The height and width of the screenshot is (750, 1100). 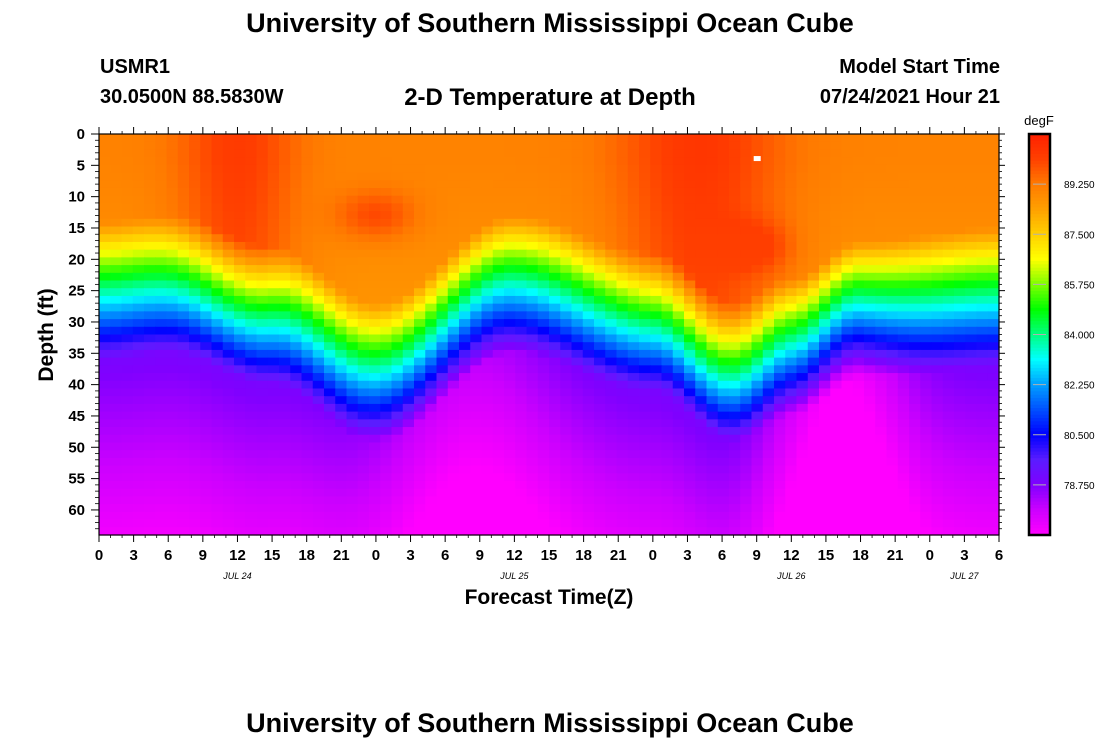 I want to click on y-tick-label: 5, so click(x=81, y=165).